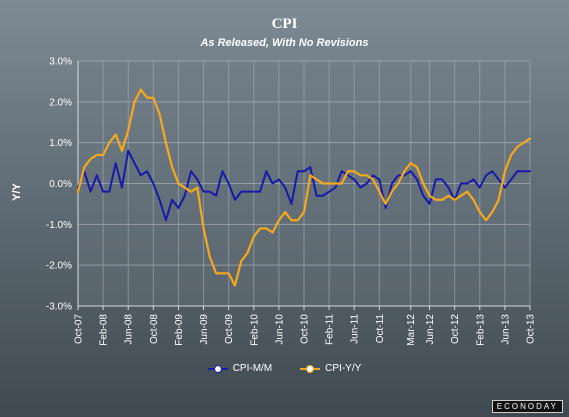 Image resolution: width=569 pixels, height=417 pixels. Describe the element at coordinates (380, 329) in the screenshot. I see `x-tick-label: Oct-11` at that location.